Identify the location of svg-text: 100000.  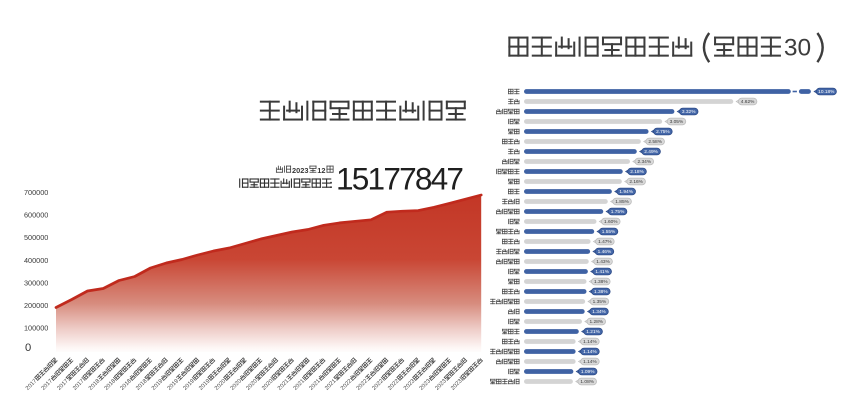
(36, 328).